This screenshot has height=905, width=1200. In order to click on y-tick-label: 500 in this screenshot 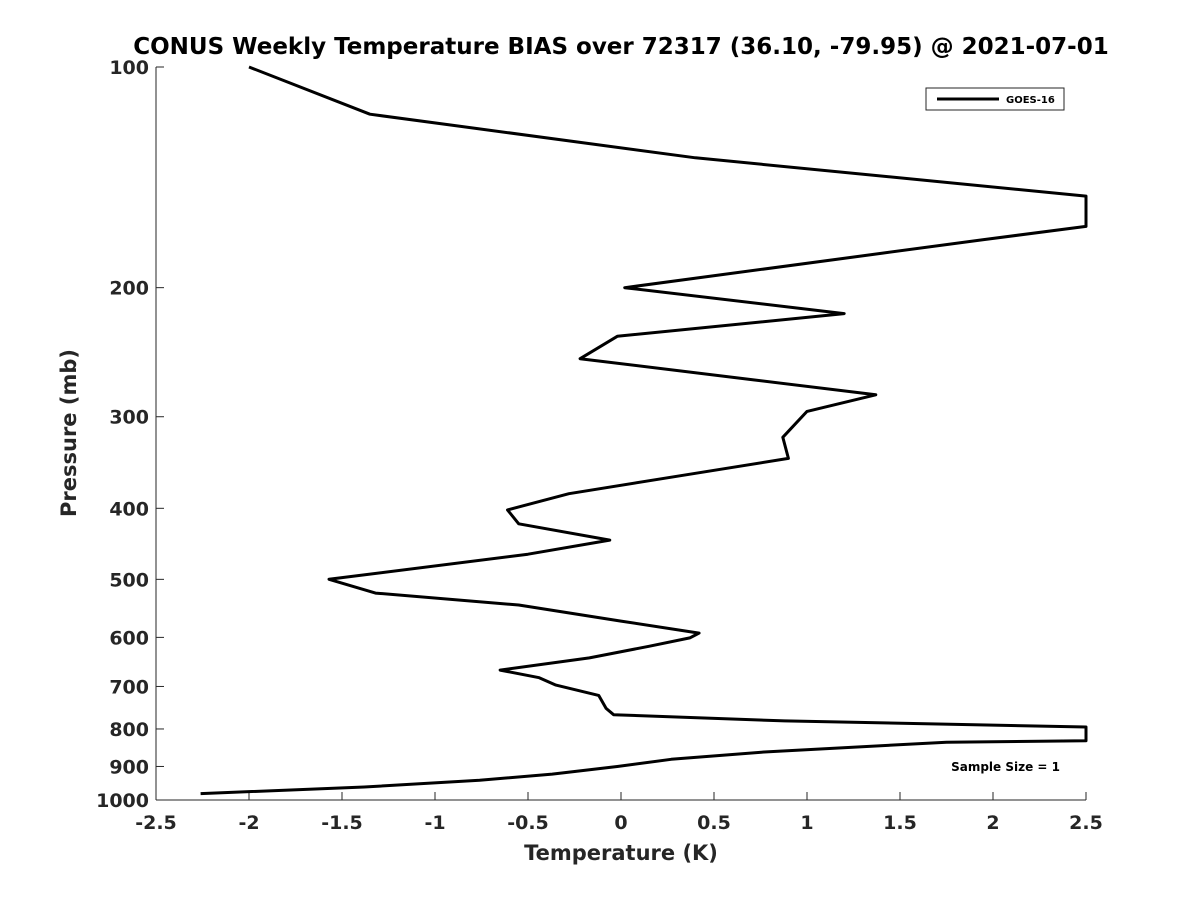, I will do `click(129, 580)`.